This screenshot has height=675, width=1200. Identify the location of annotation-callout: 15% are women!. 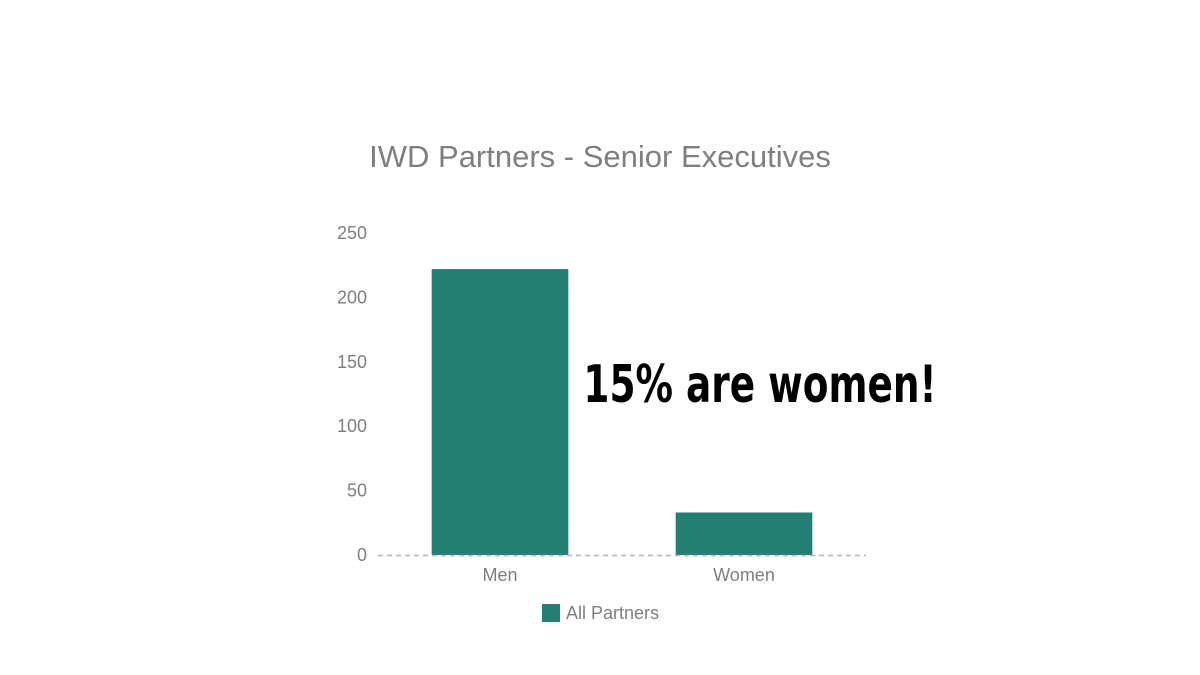
(759, 384).